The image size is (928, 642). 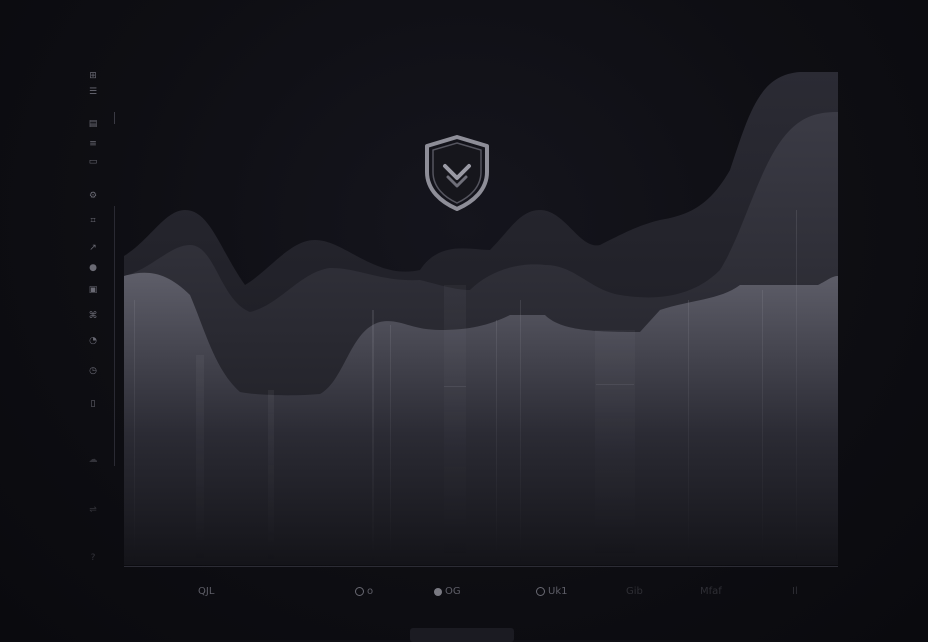 I want to click on calendar-icon: ▣, so click(x=93, y=290).